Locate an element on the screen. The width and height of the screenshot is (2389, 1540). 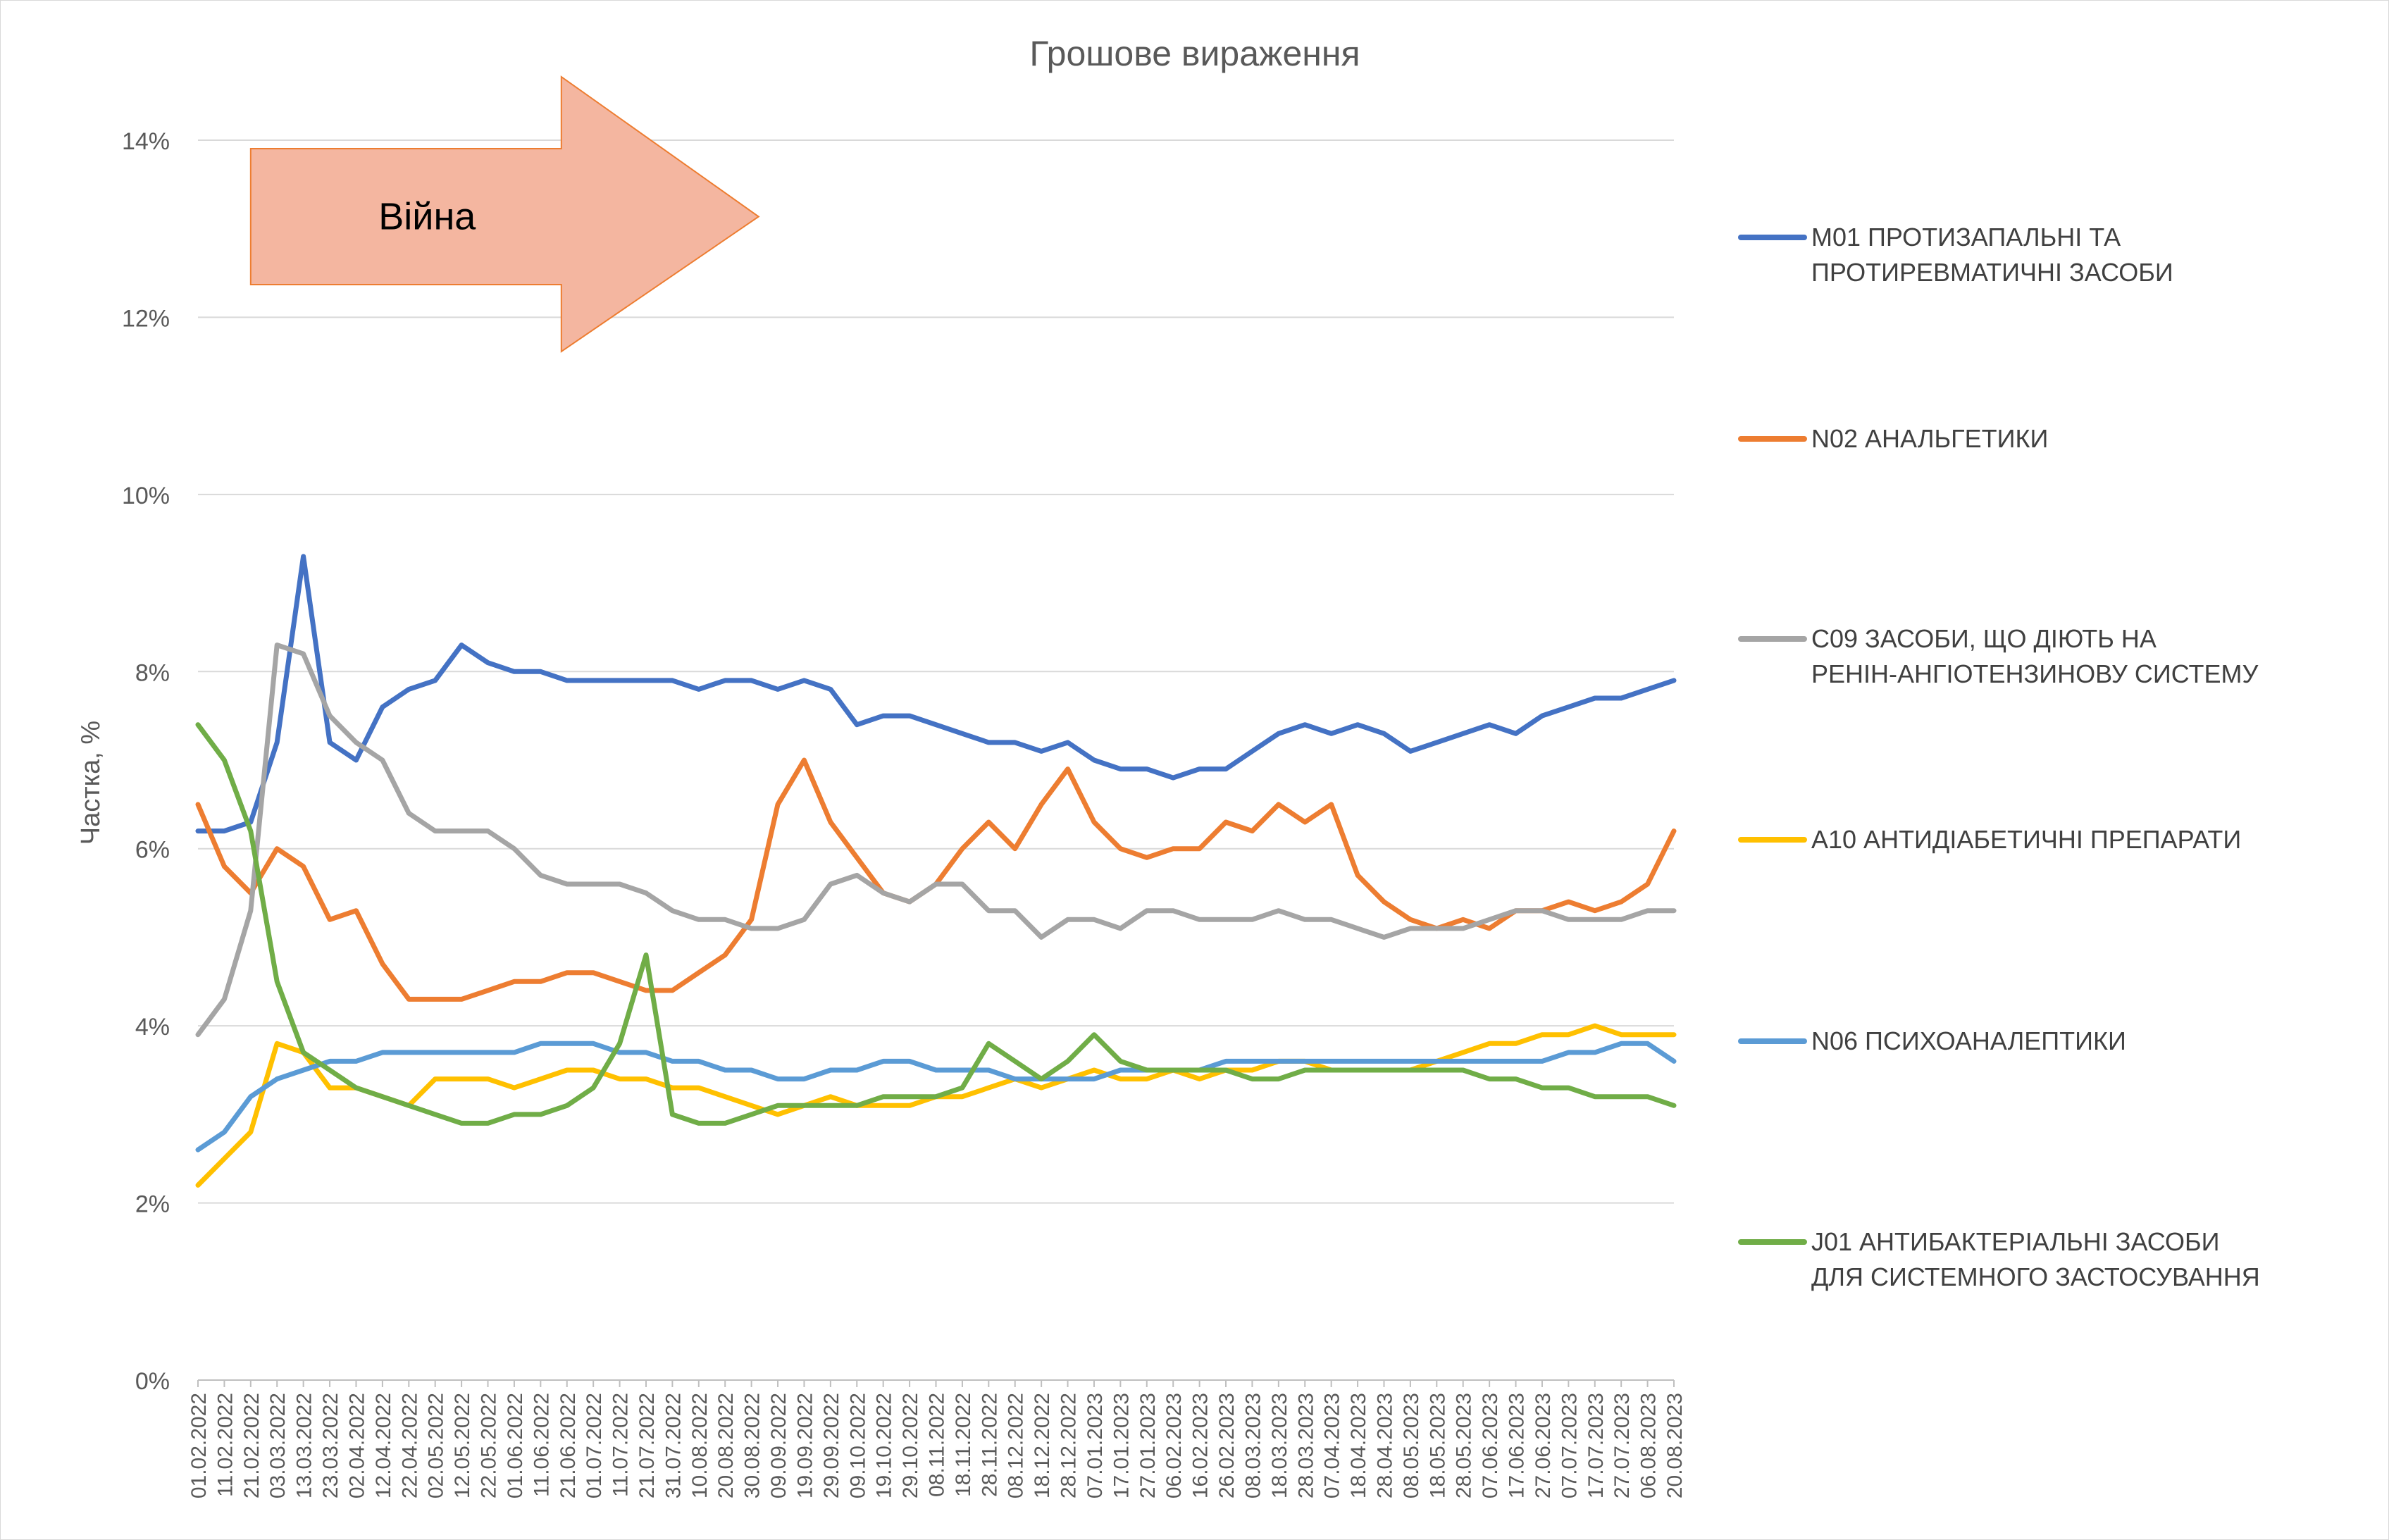
x-tick-label: 23.03.2022 is located at coordinates (330, 1445).